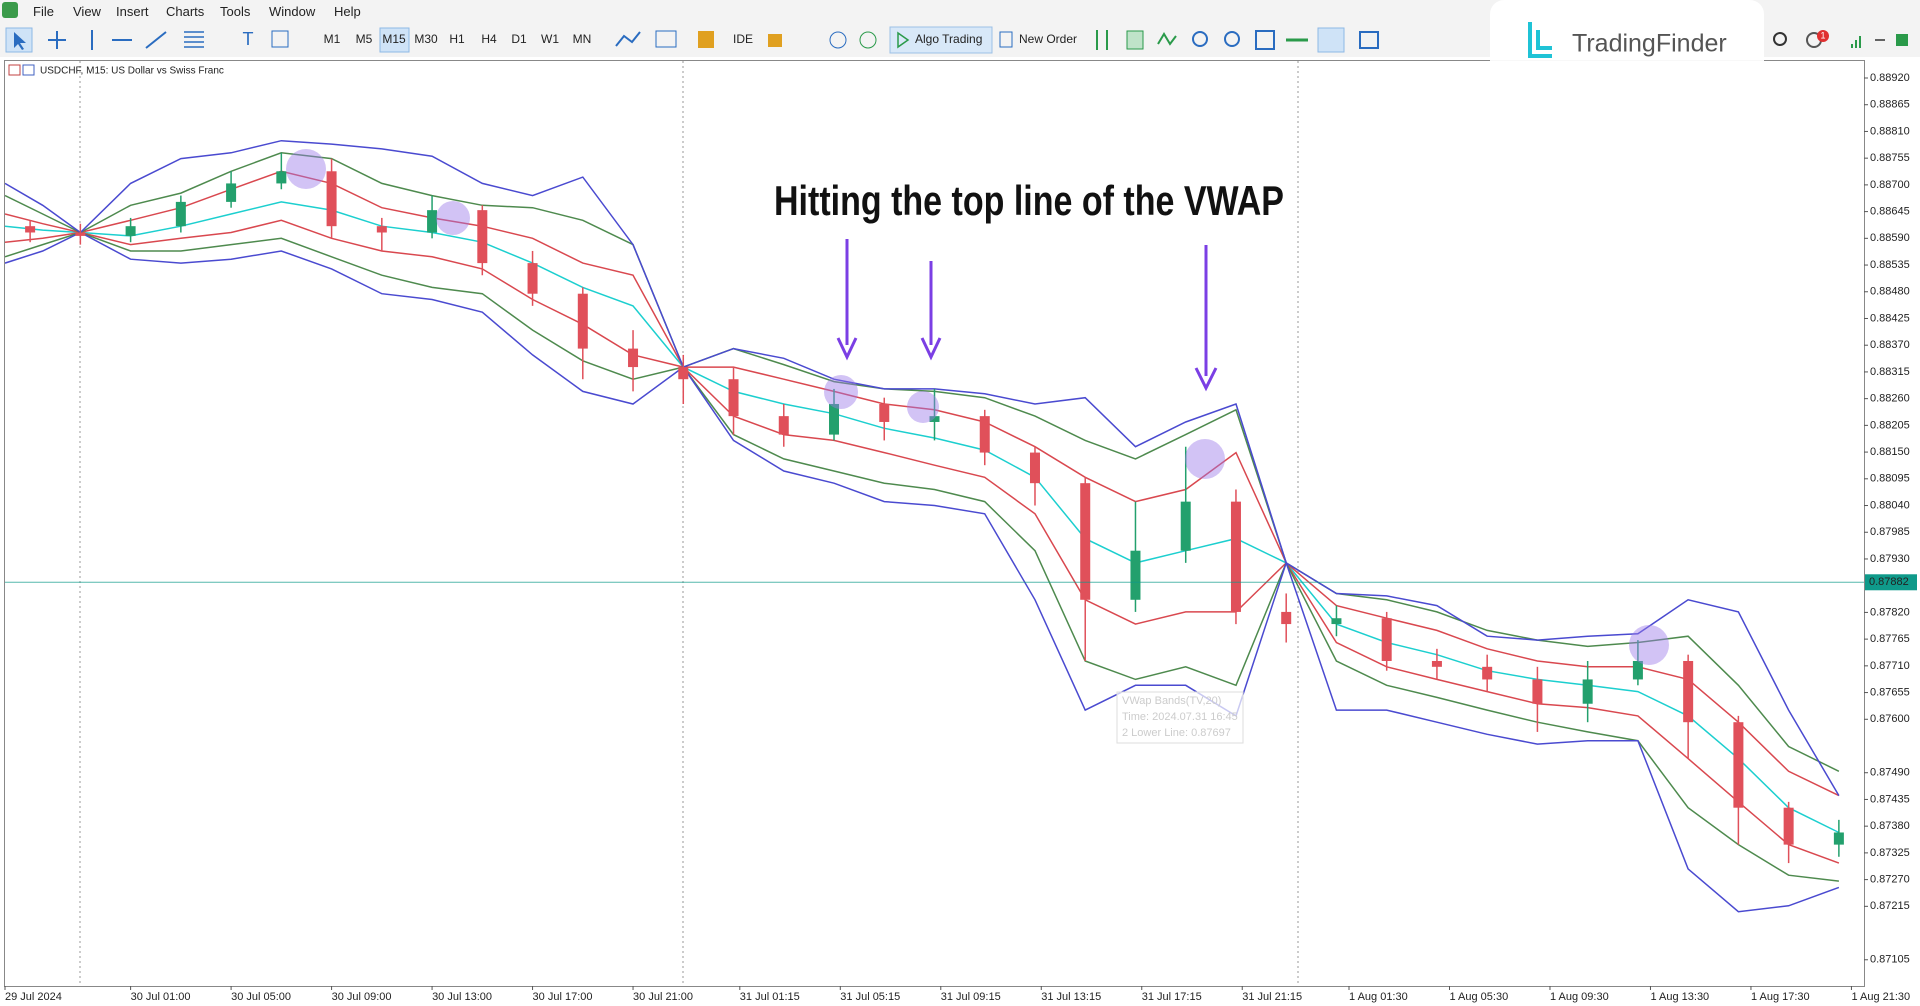 The width and height of the screenshot is (1920, 1006). I want to click on zoom-out-icon, so click(1232, 39).